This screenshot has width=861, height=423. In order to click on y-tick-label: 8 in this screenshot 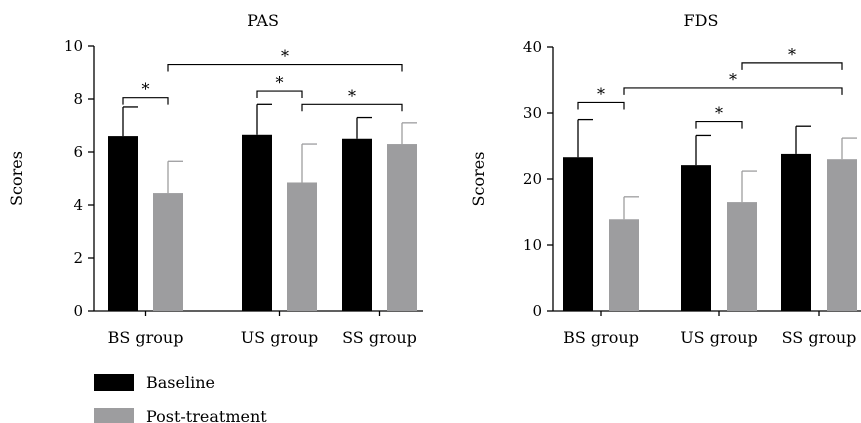, I will do `click(78, 99)`.